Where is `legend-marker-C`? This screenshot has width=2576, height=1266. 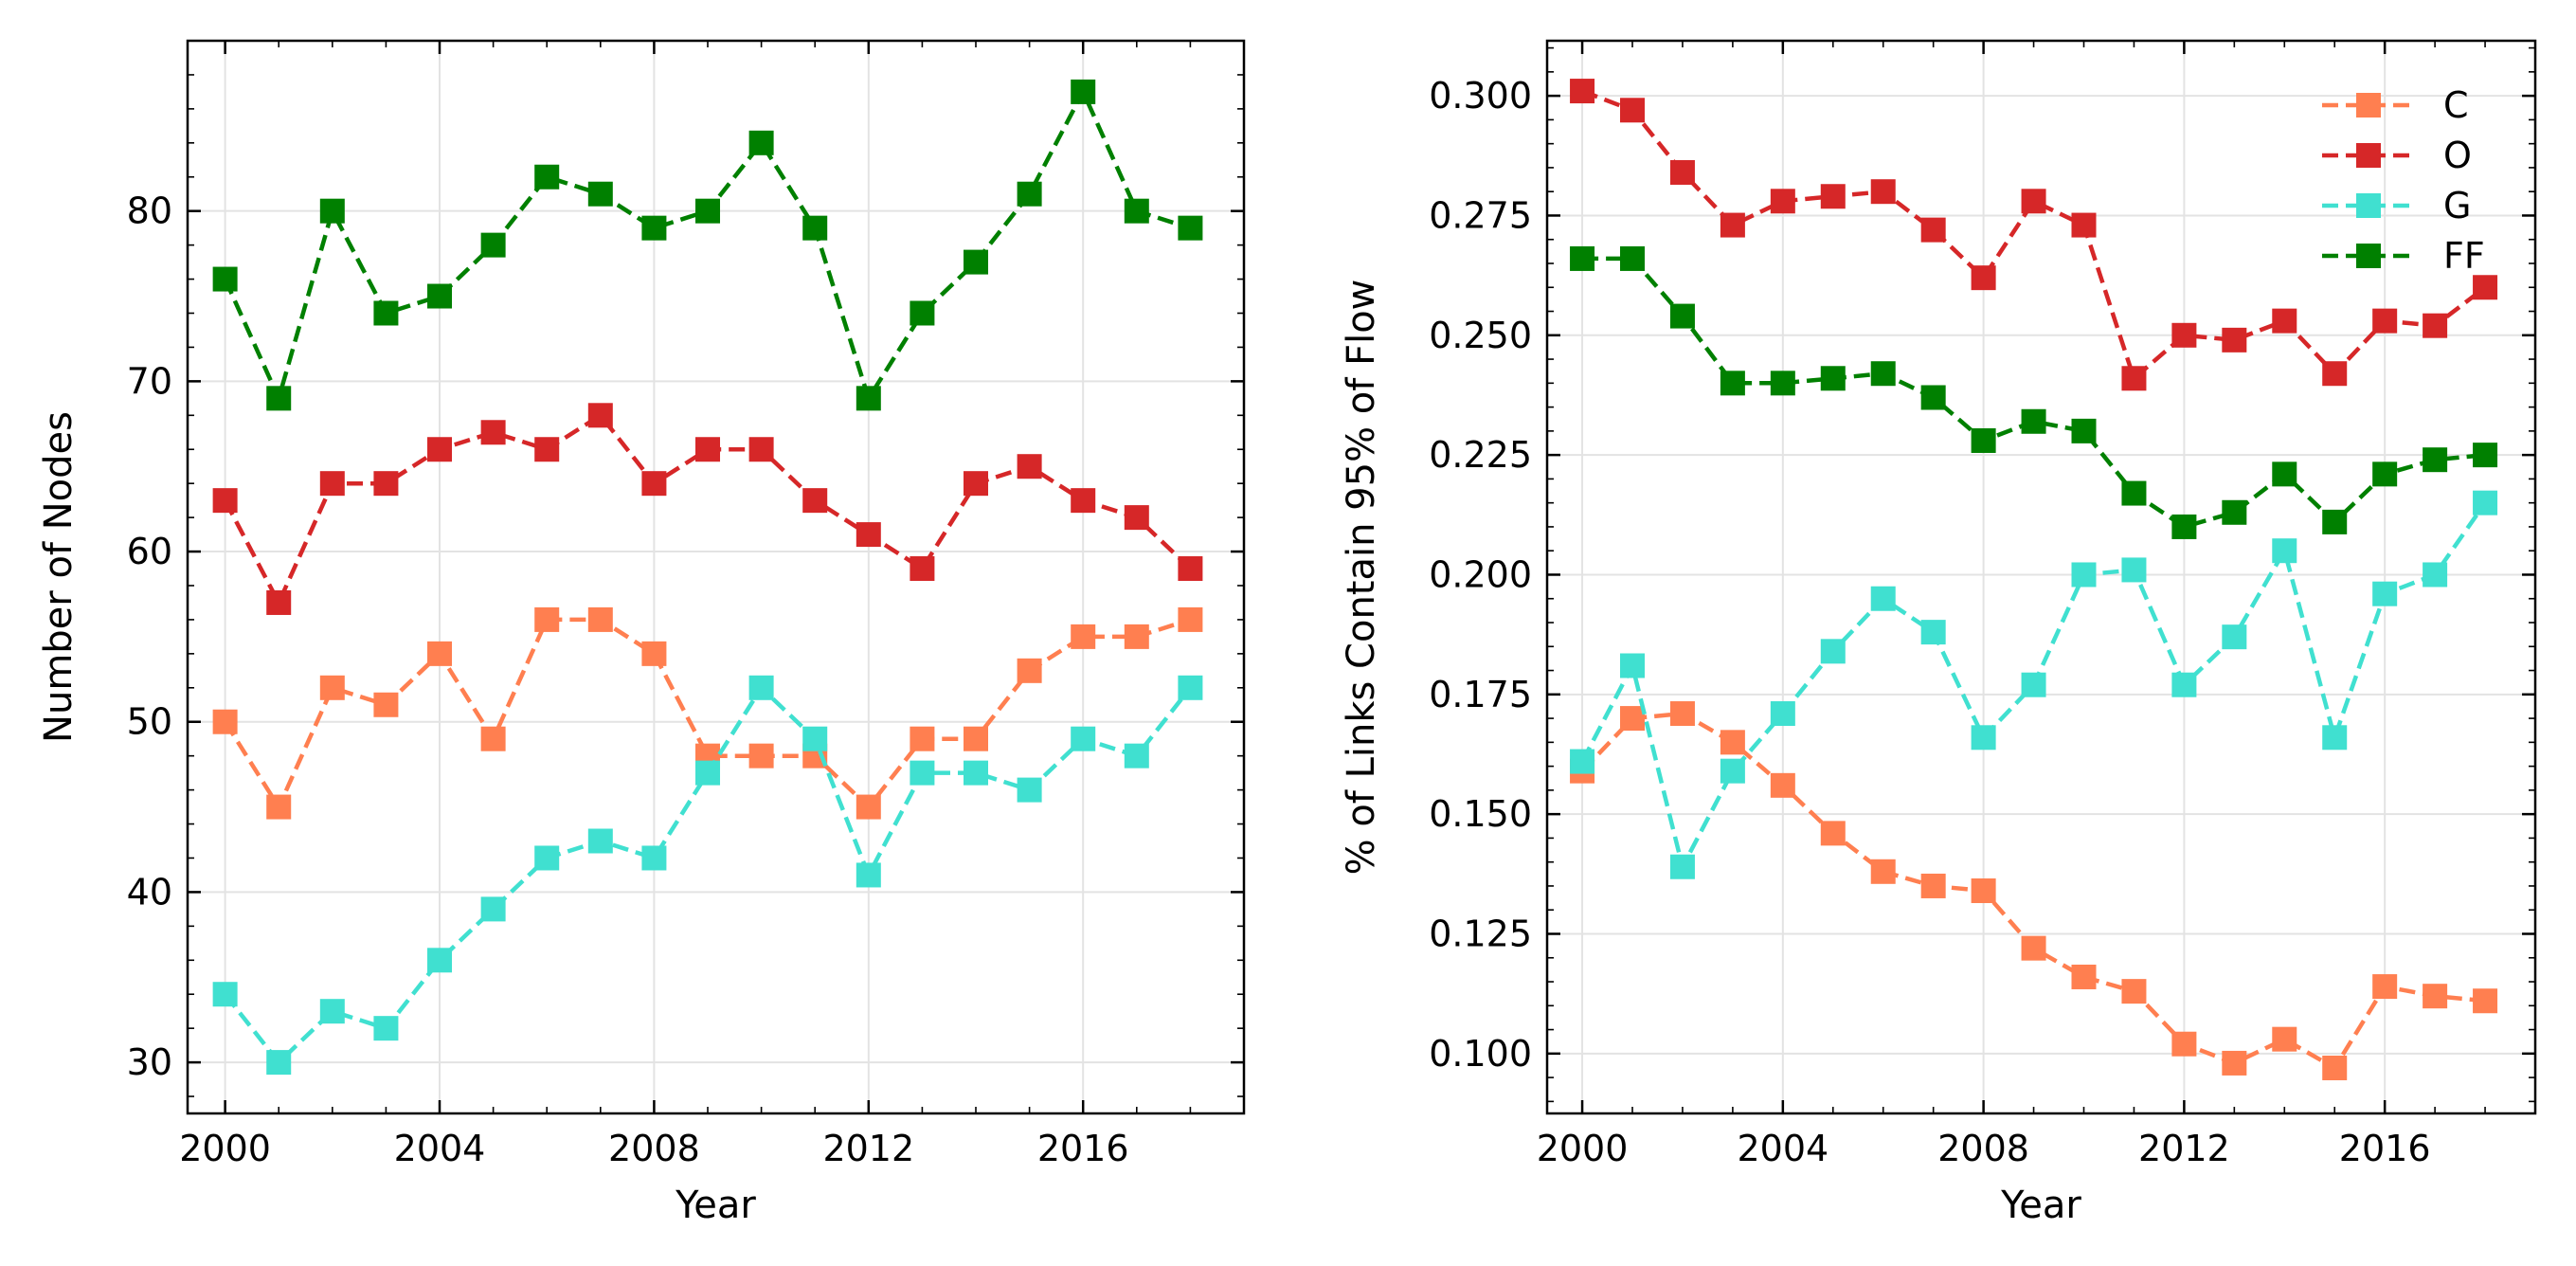 legend-marker-C is located at coordinates (2368, 106).